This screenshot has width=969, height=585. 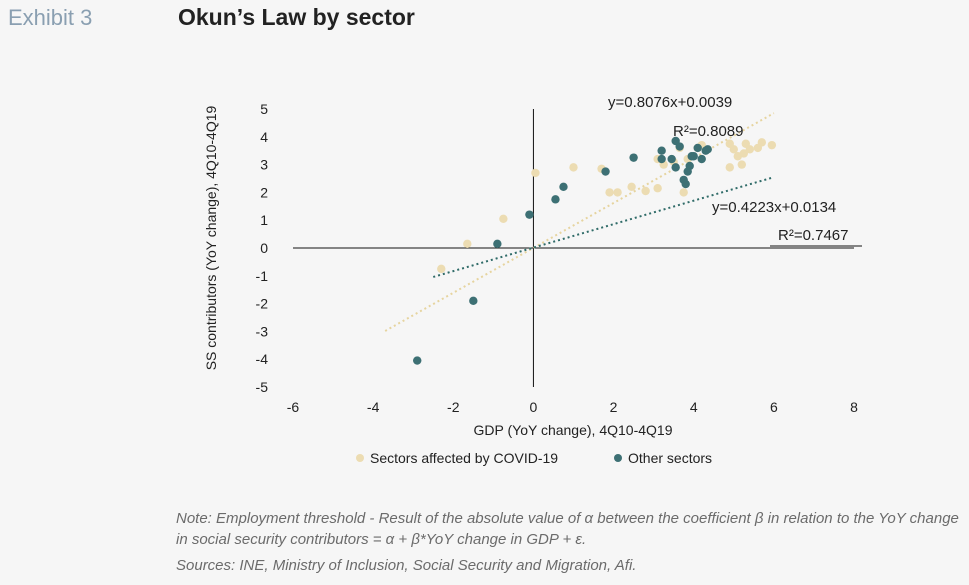 What do you see at coordinates (854, 407) in the screenshot?
I see `x-tick-label: 8` at bounding box center [854, 407].